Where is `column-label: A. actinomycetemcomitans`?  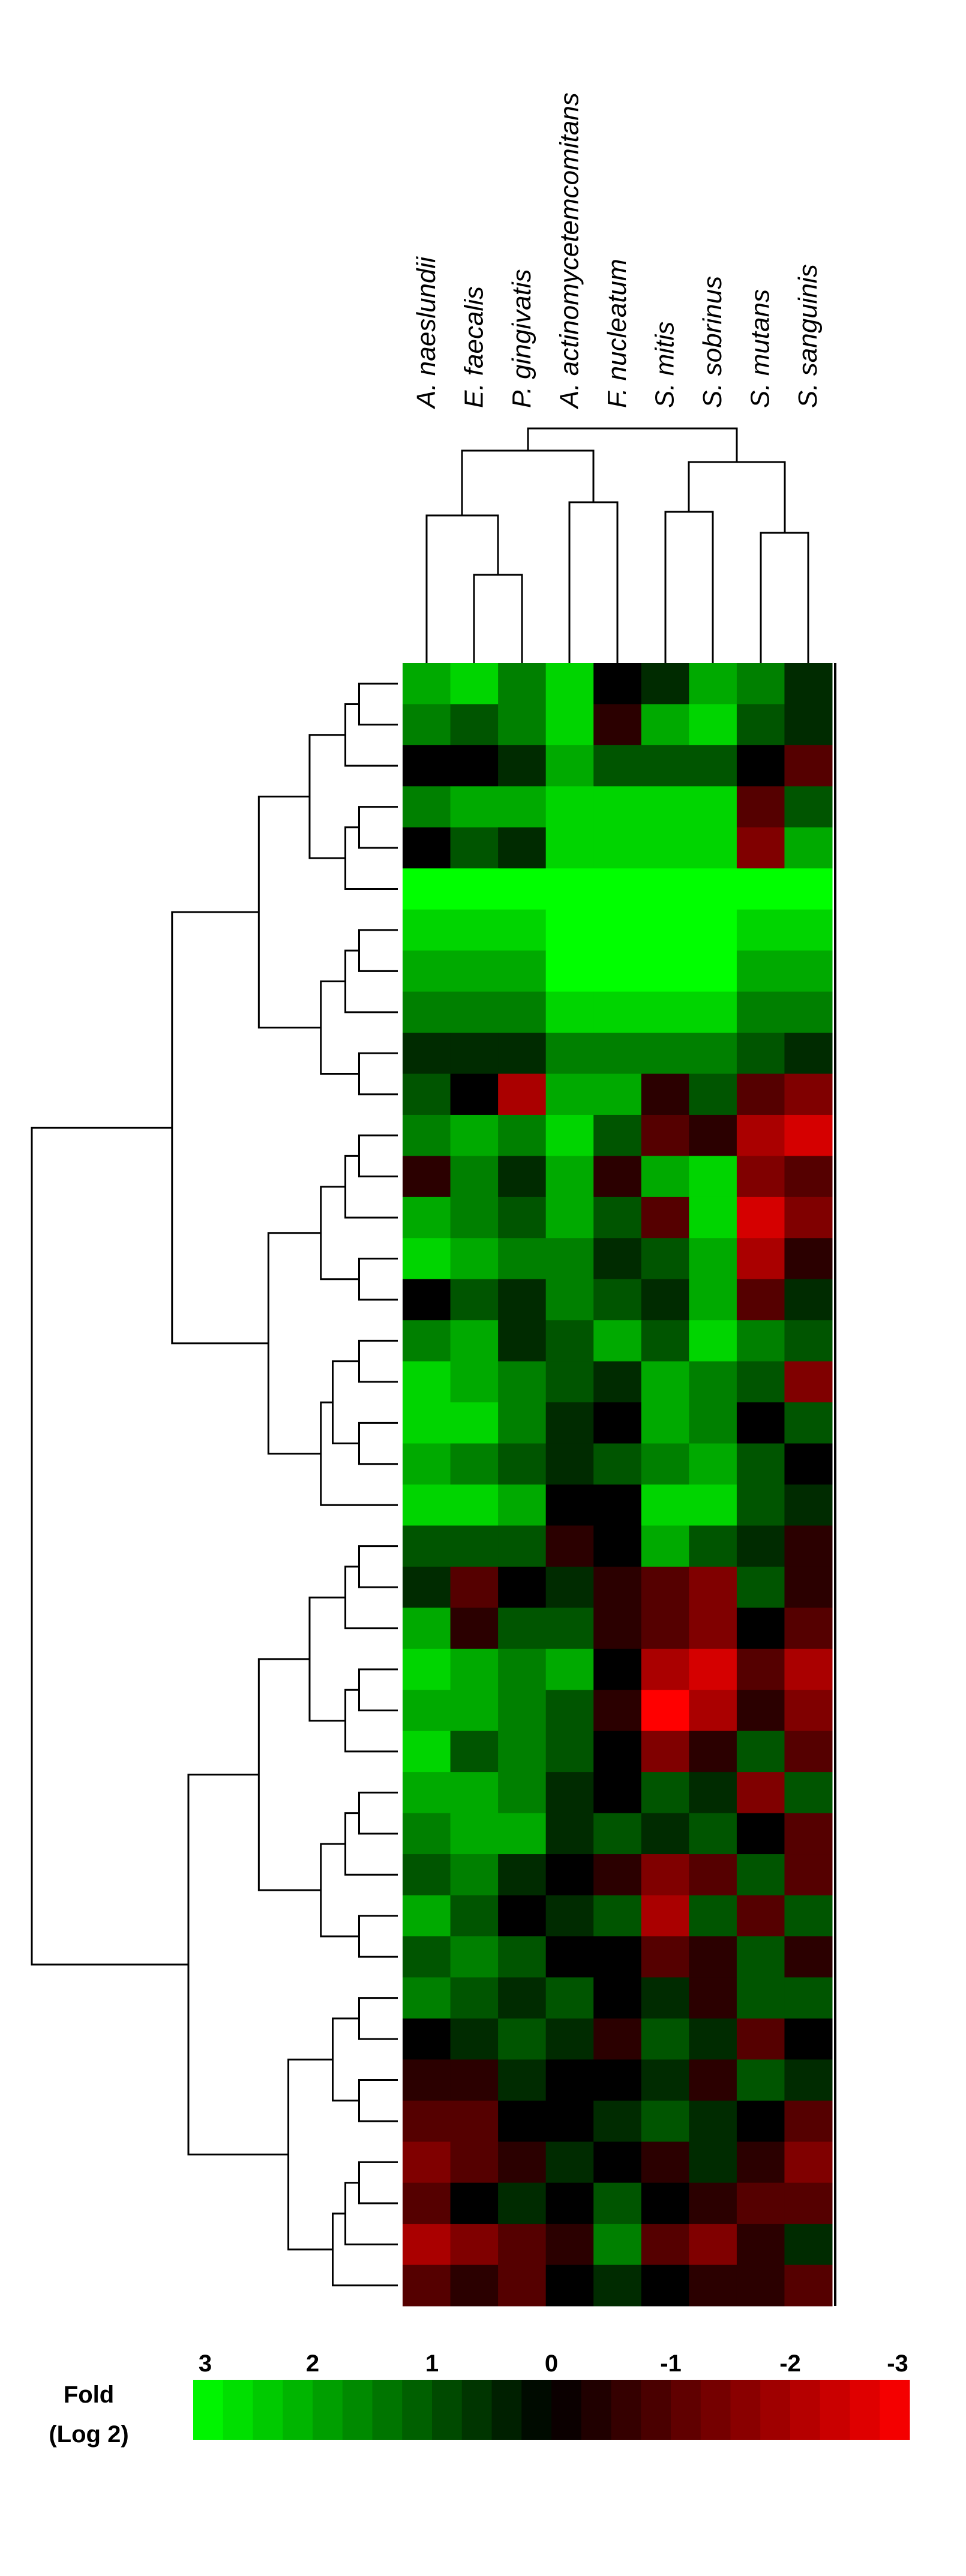
column-label: A. actinomycetemcomitans is located at coordinates (569, 251).